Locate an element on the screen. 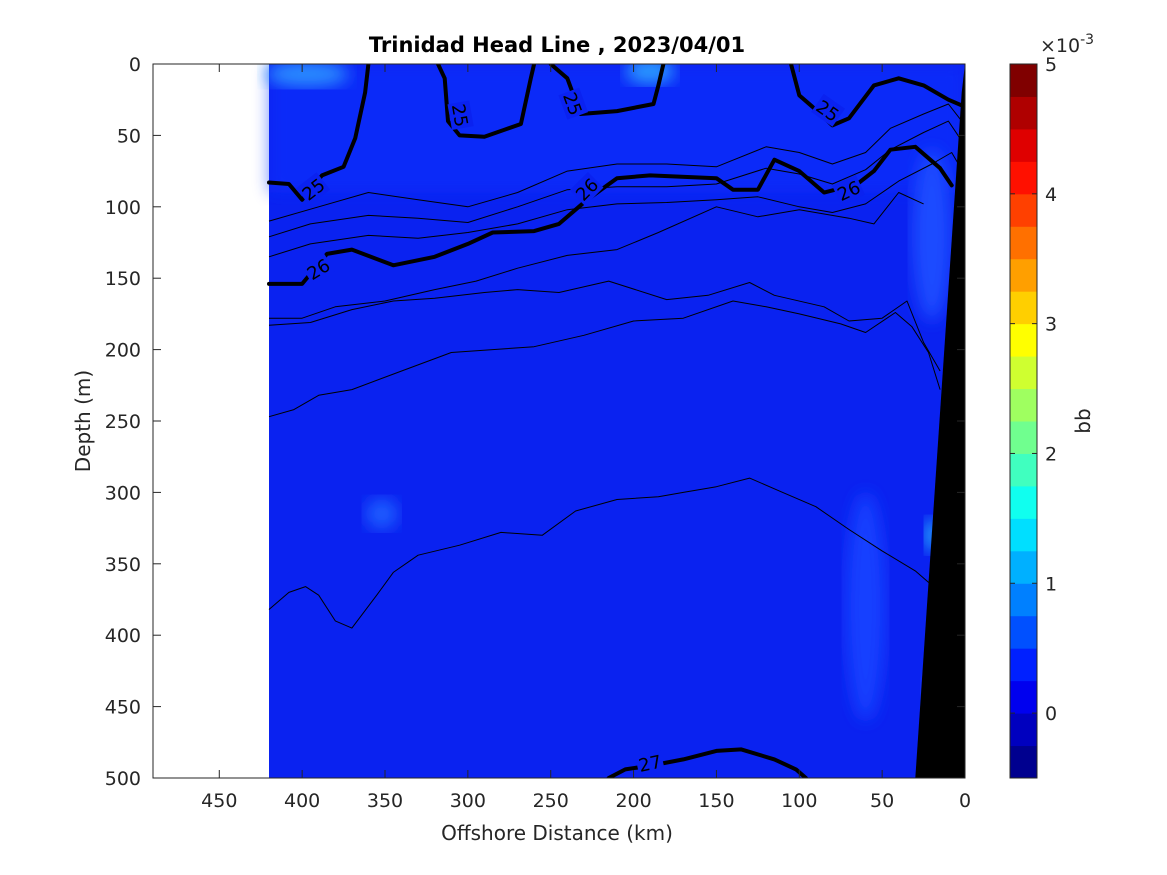  contour-label-26: 26 is located at coordinates (849, 190).